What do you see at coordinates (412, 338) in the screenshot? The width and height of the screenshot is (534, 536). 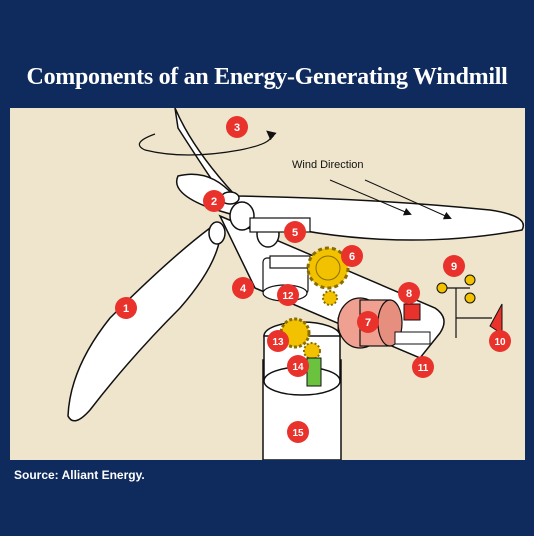 I see `generator-shaft` at bounding box center [412, 338].